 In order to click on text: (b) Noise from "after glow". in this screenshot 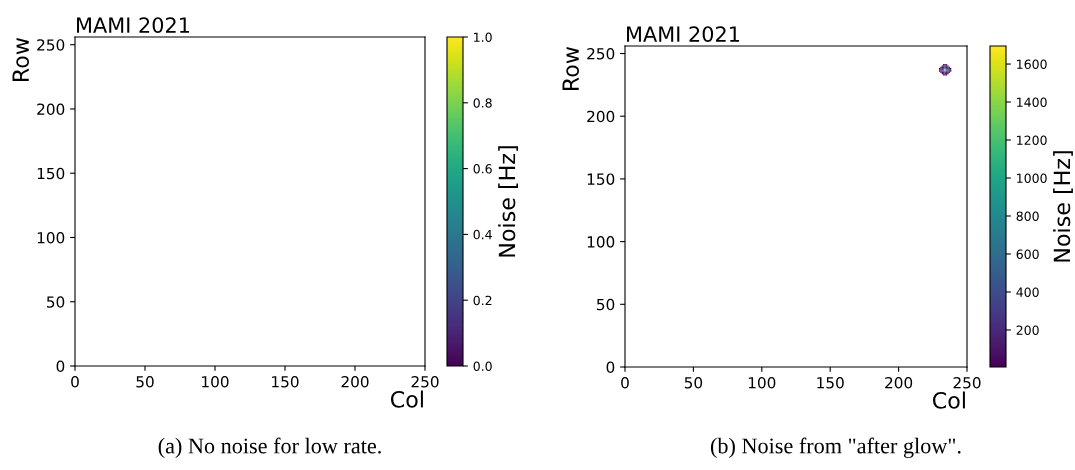, I will do `click(835, 447)`.